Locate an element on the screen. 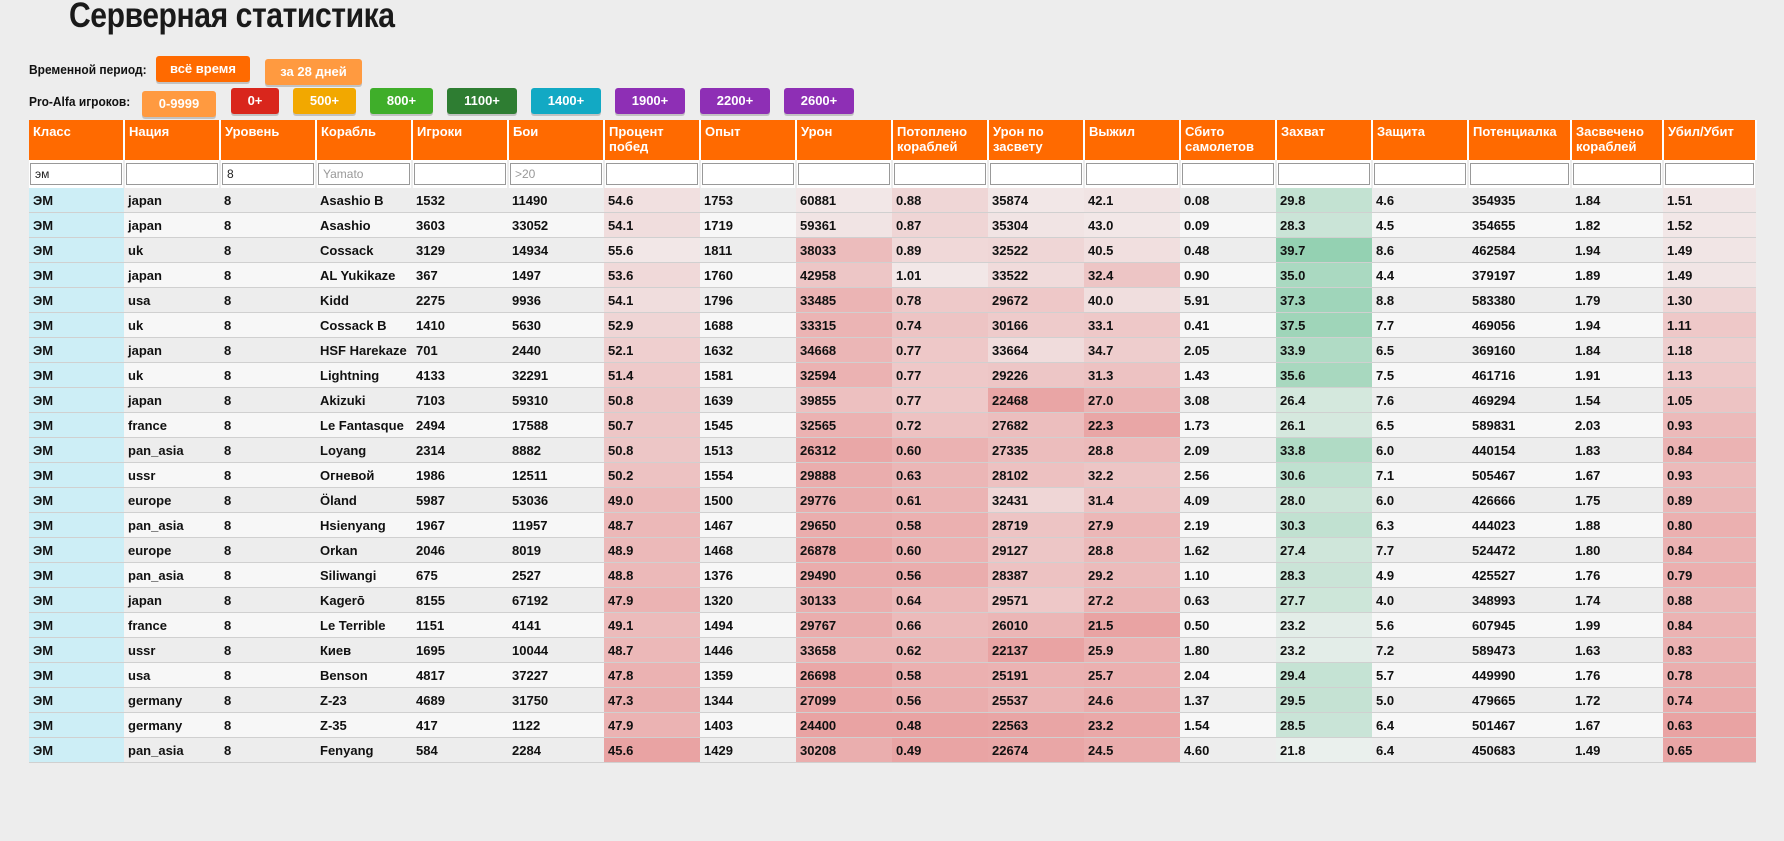 This screenshot has width=1784, height=841. filter-cell-survived is located at coordinates (1132, 174).